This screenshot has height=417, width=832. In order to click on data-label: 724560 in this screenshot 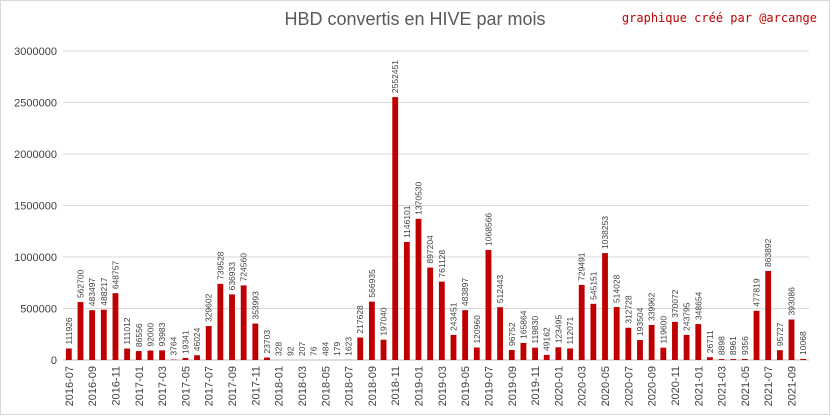, I will do `click(244, 267)`.